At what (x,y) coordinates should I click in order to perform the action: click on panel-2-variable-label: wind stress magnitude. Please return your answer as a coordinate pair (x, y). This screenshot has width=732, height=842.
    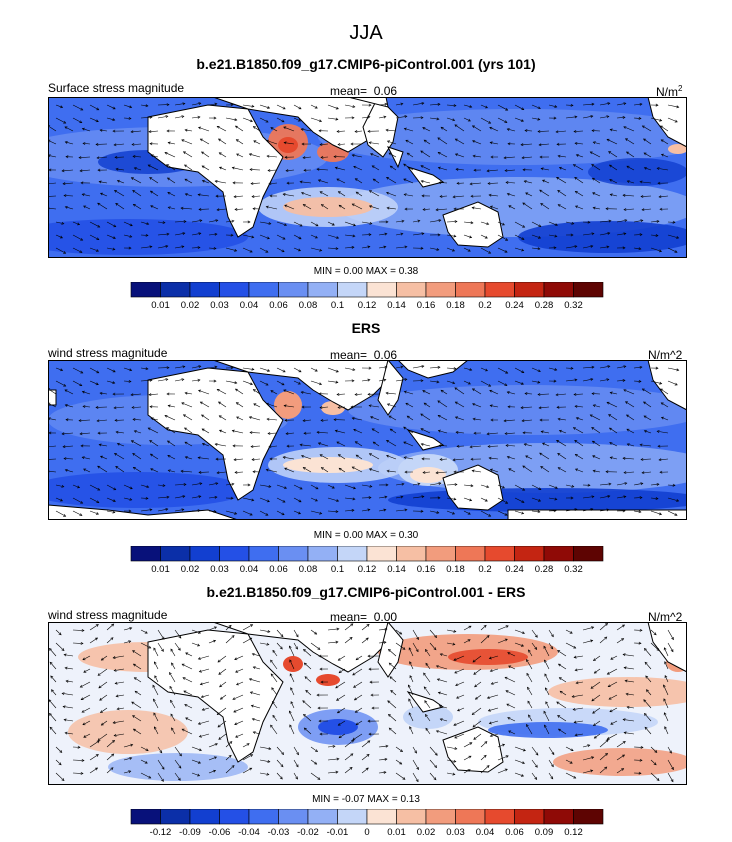
    Looking at the image, I should click on (108, 353).